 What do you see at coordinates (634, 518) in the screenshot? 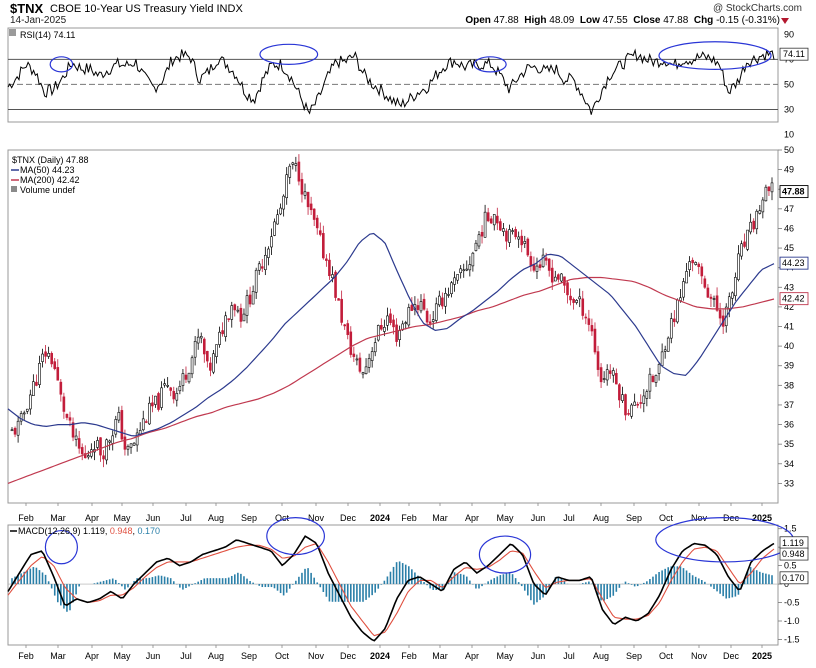
I see `price-month-label: Sep` at bounding box center [634, 518].